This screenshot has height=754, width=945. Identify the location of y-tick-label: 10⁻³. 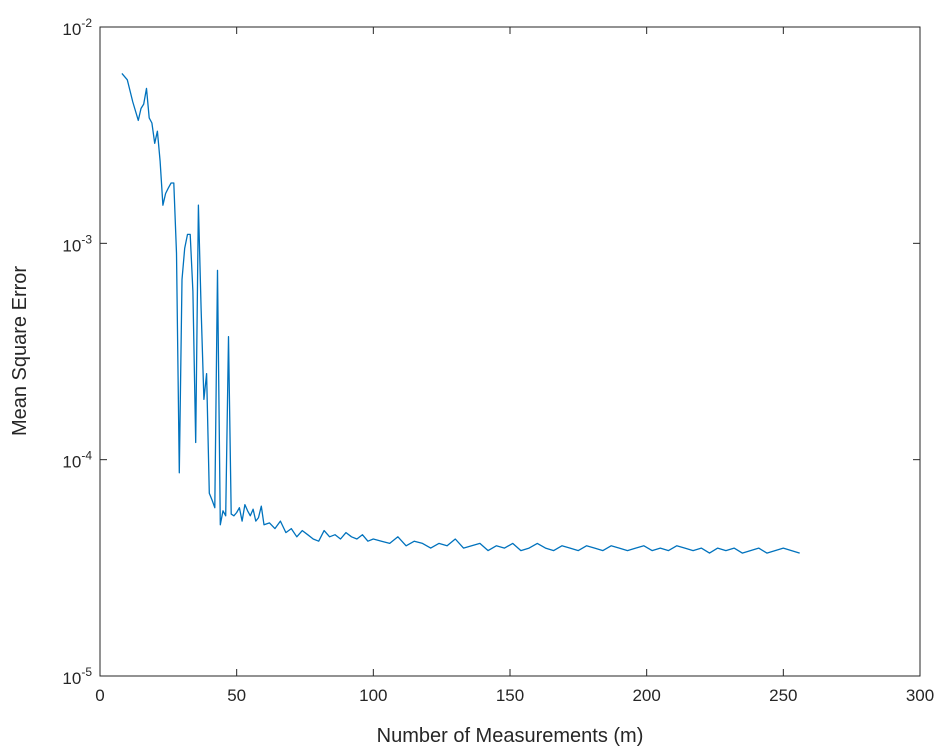
(77, 243).